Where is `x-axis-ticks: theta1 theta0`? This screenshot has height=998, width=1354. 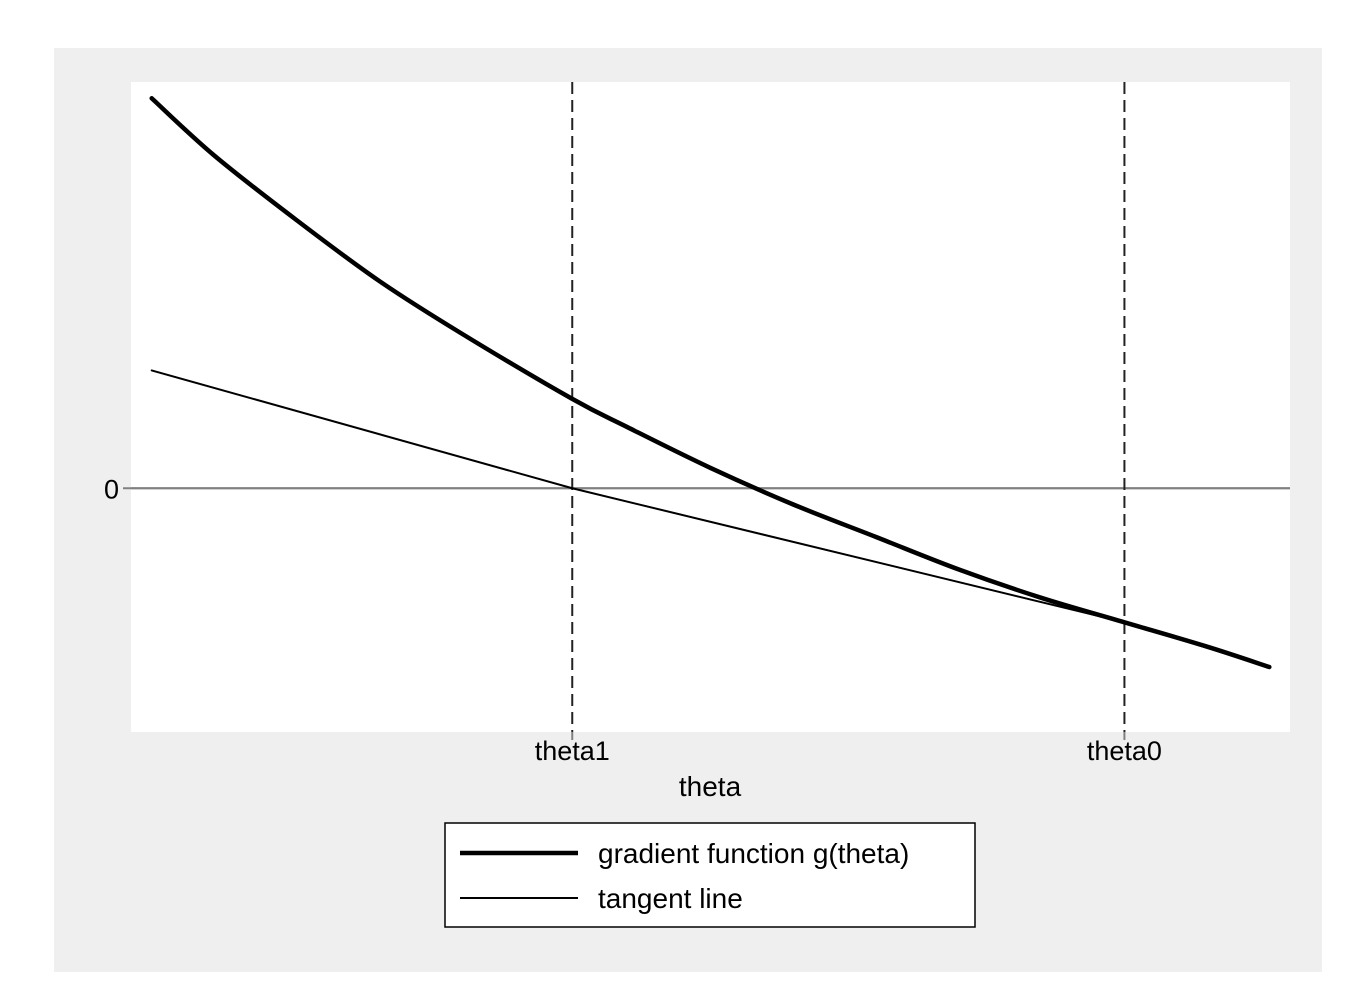
x-axis-ticks: theta1 theta0 is located at coordinates (848, 749).